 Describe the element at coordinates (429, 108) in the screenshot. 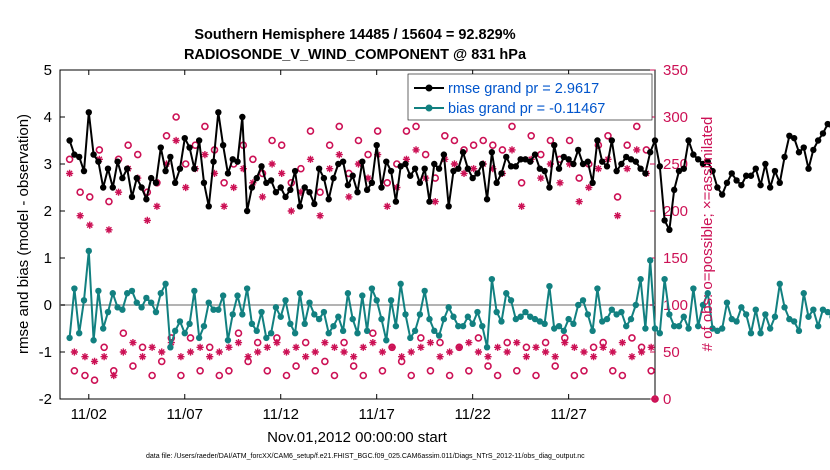

I see `legend-bias-marker` at that location.